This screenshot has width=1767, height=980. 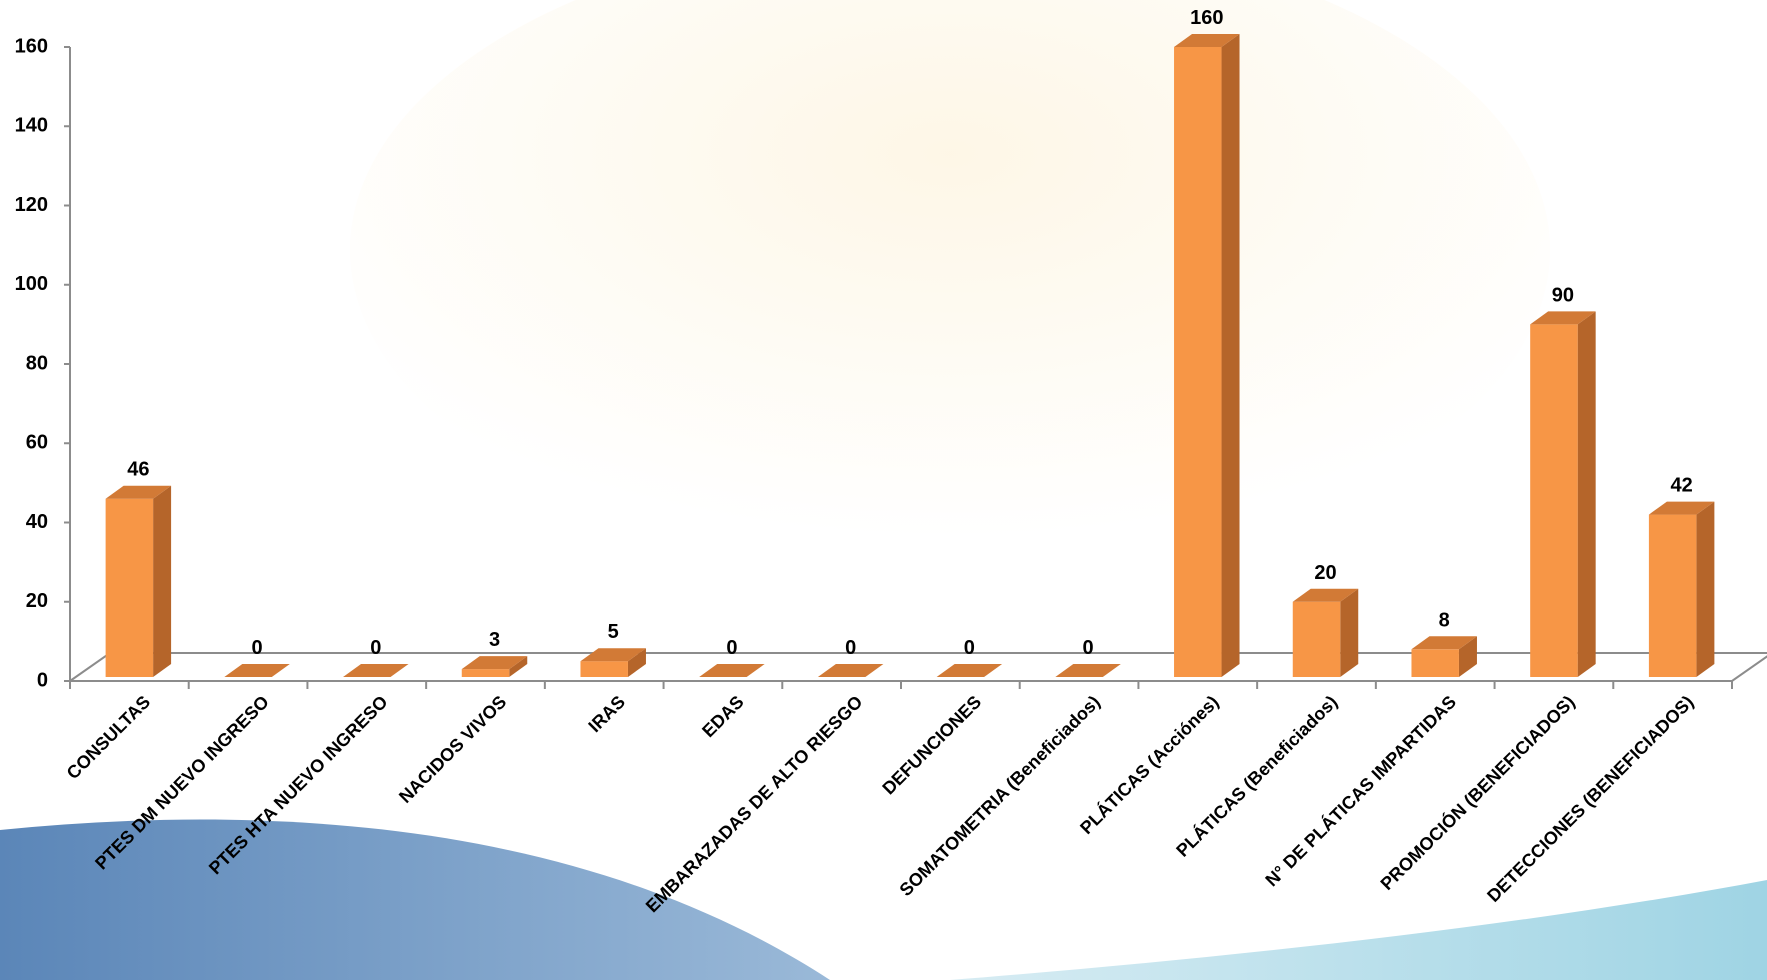 I want to click on y-tick-label: 100, so click(x=31, y=284).